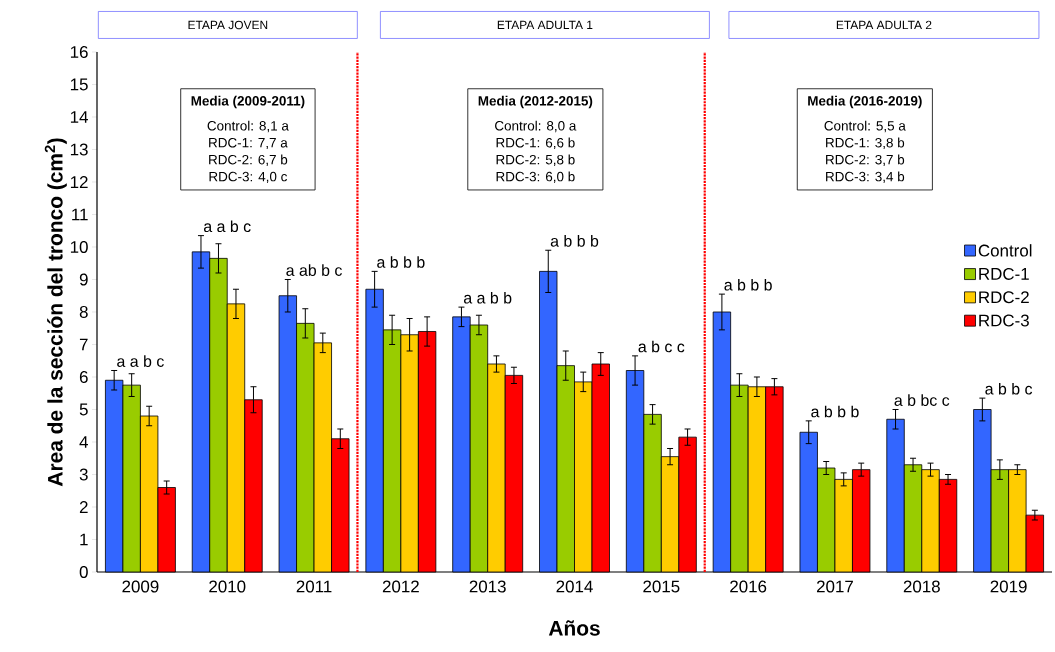 The height and width of the screenshot is (652, 1055). What do you see at coordinates (79, 182) in the screenshot?
I see `y-tick-label: 12` at bounding box center [79, 182].